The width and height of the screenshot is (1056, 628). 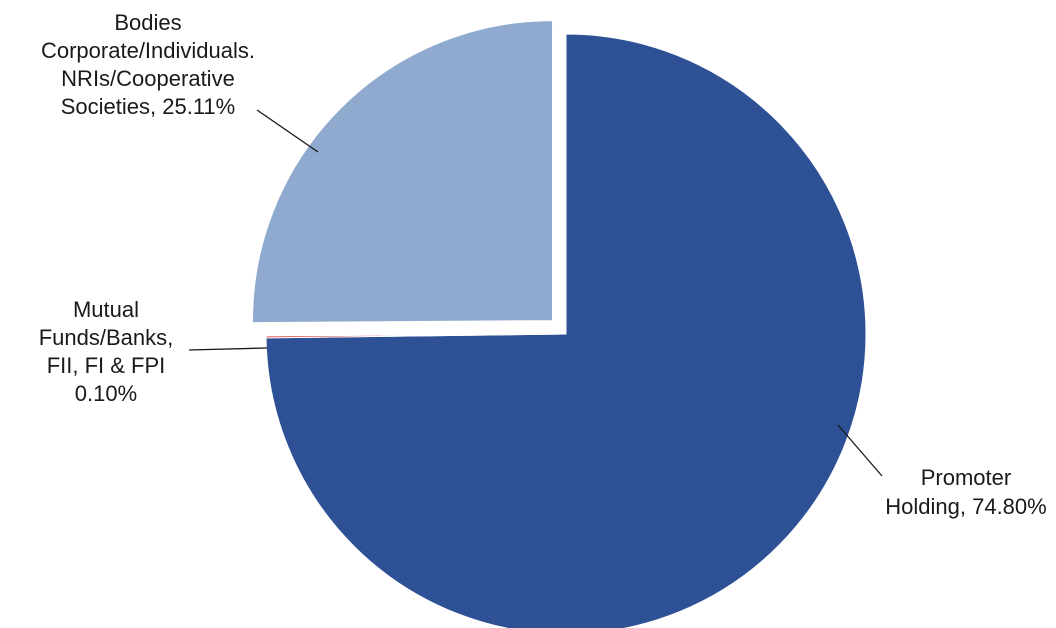 I want to click on data-label-line: Corporate/Individuals., so click(x=148, y=50).